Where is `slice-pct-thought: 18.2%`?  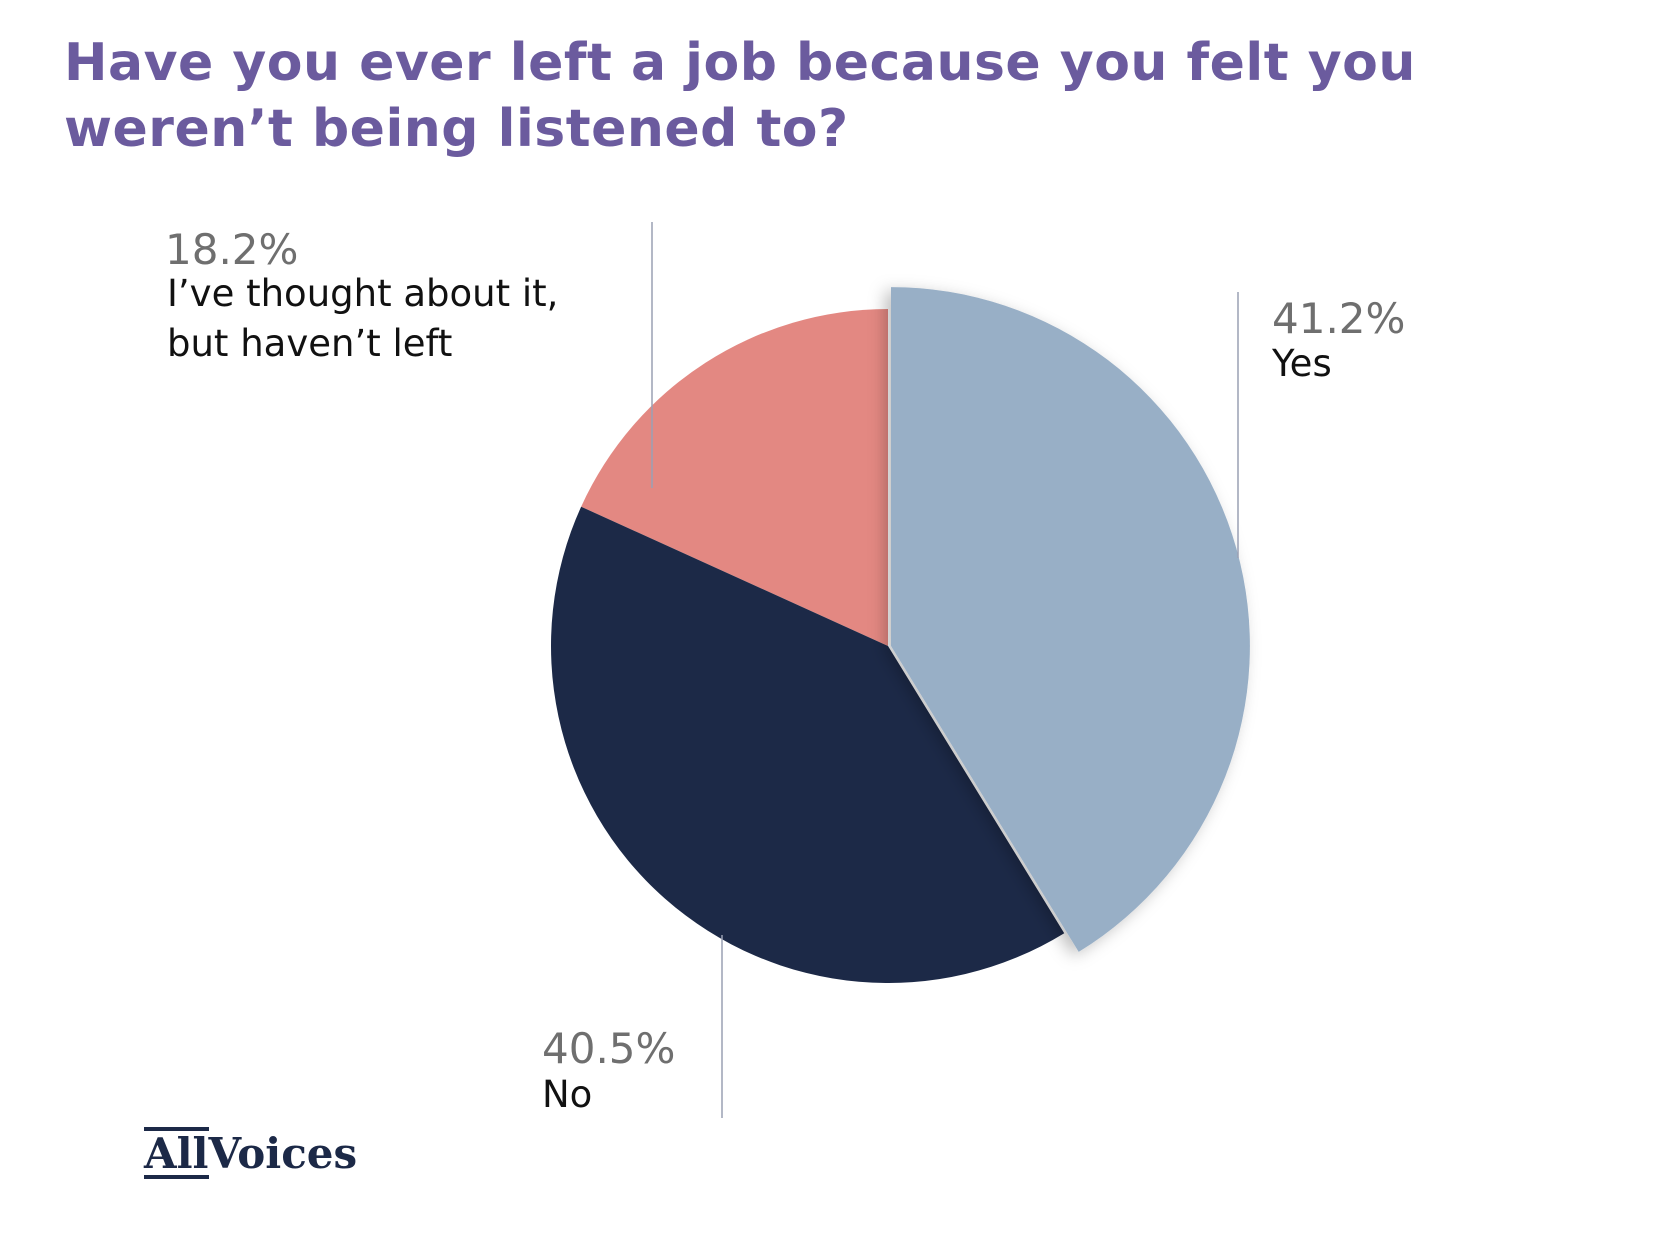
slice-pct-thought: 18.2% is located at coordinates (231, 249).